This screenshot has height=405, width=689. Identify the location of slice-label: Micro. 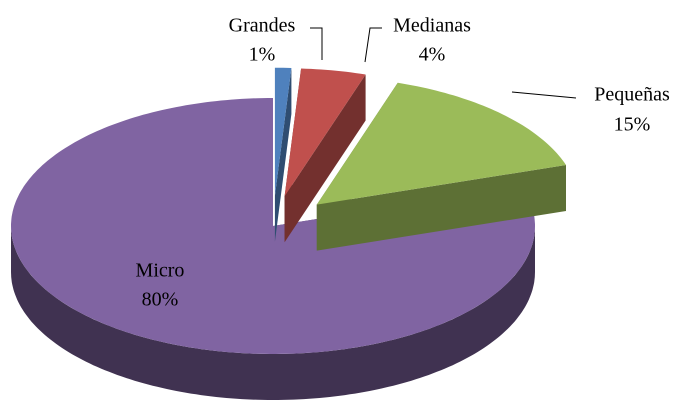
(160, 271).